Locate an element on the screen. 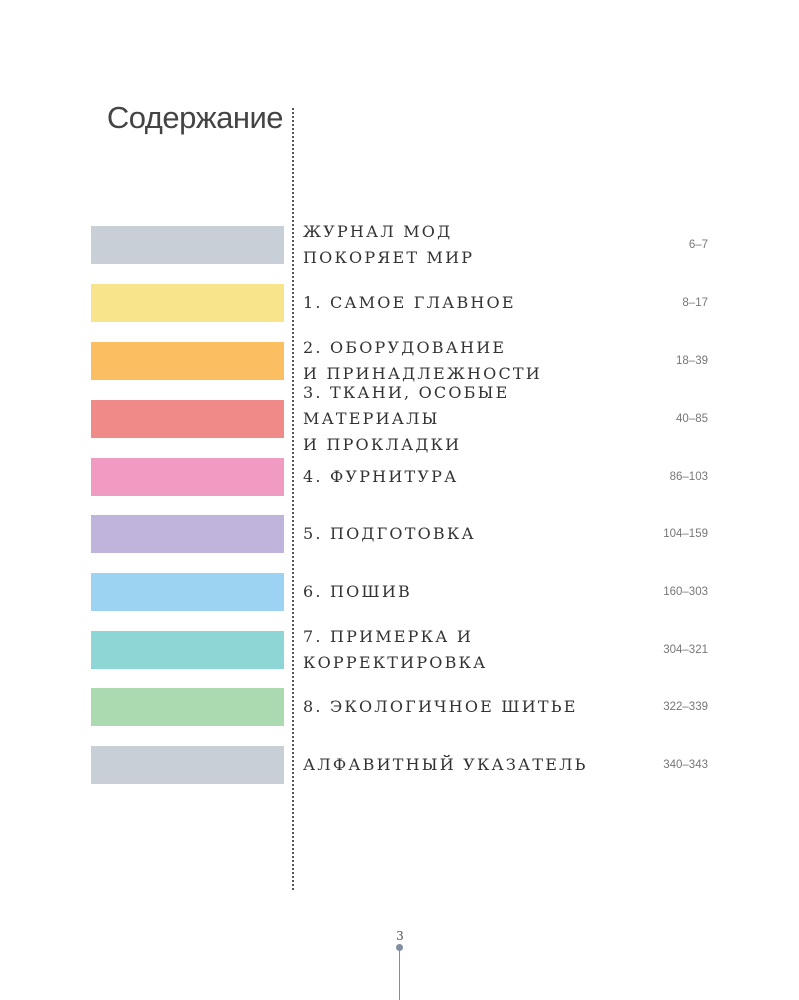 This screenshot has width=799, height=1000. toc-entry-title: 6. ПОШИВ is located at coordinates (357, 591).